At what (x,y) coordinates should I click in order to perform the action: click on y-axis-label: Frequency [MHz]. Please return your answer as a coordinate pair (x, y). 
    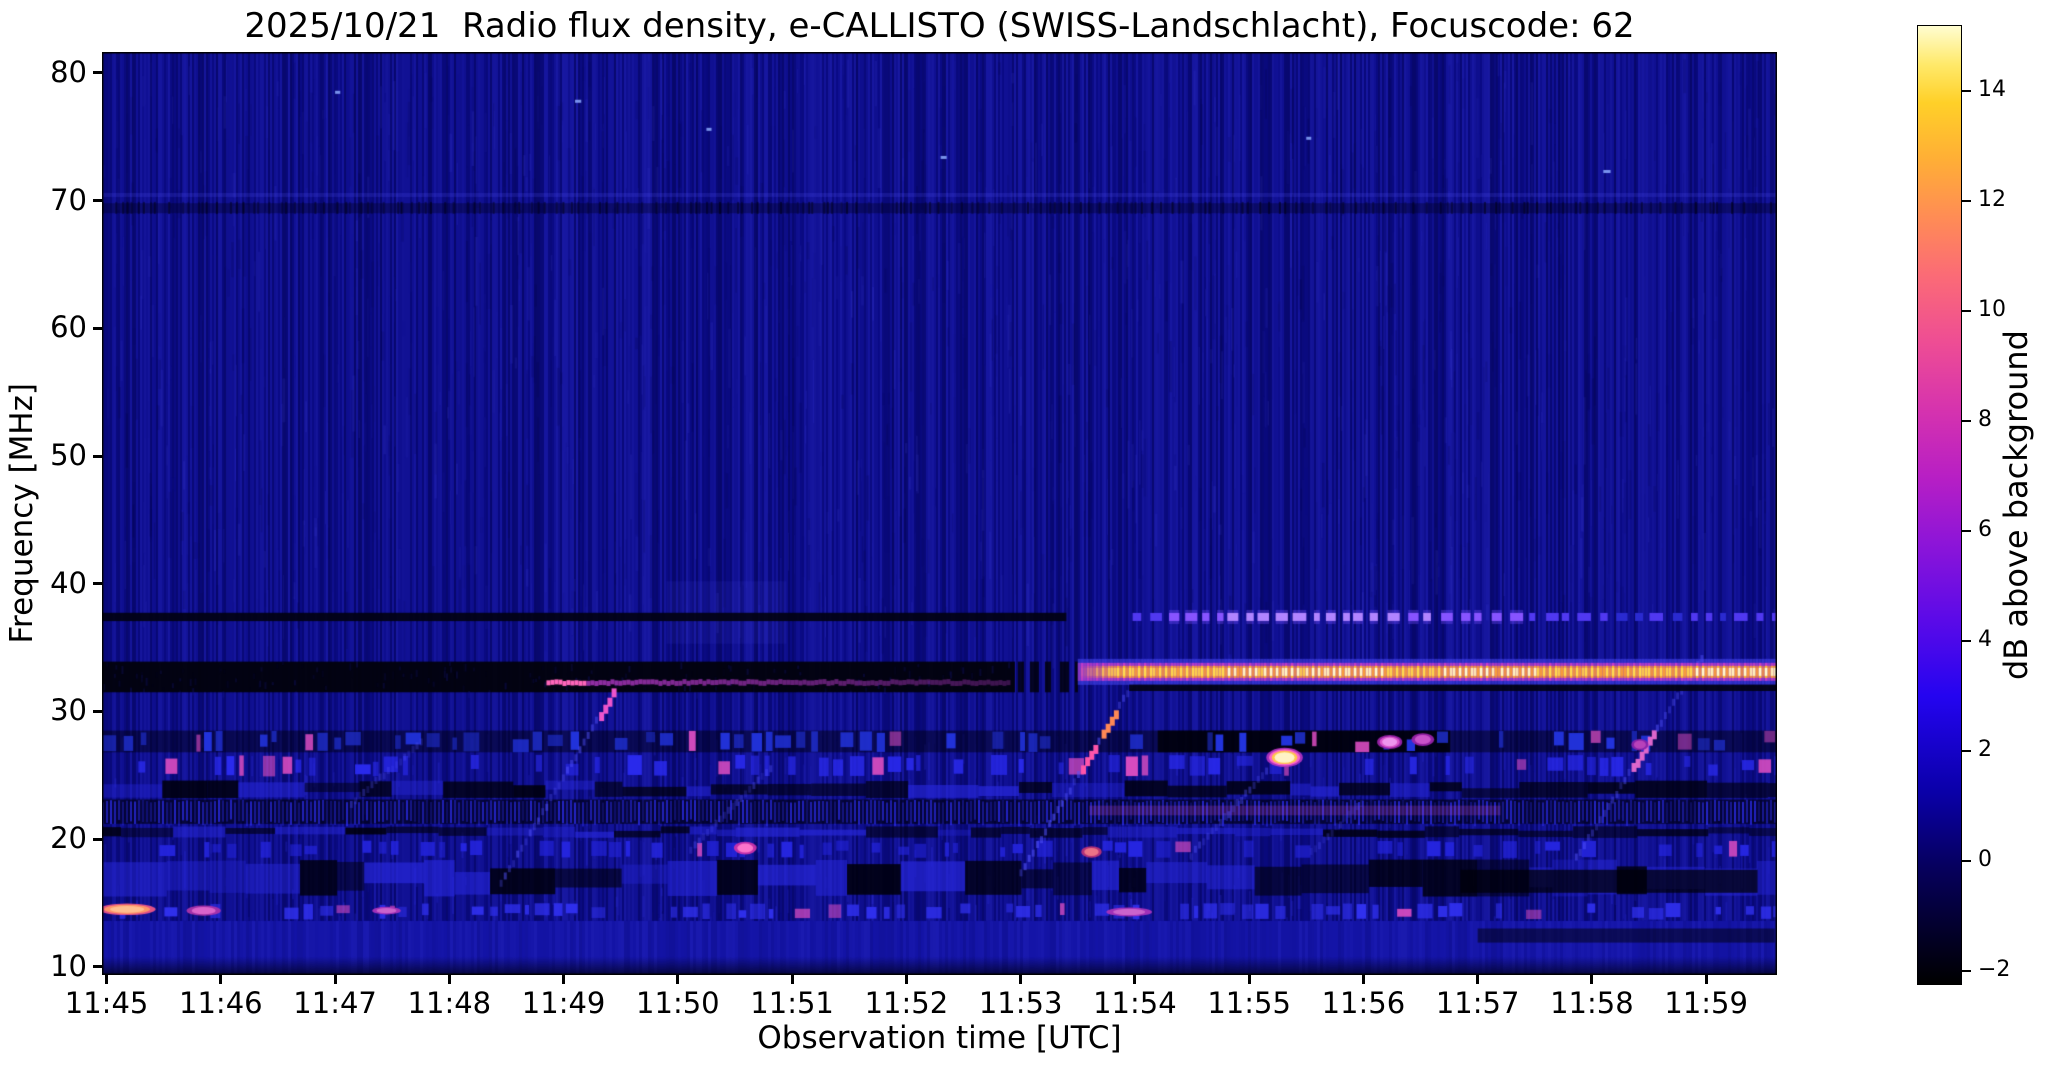
    Looking at the image, I should click on (22, 513).